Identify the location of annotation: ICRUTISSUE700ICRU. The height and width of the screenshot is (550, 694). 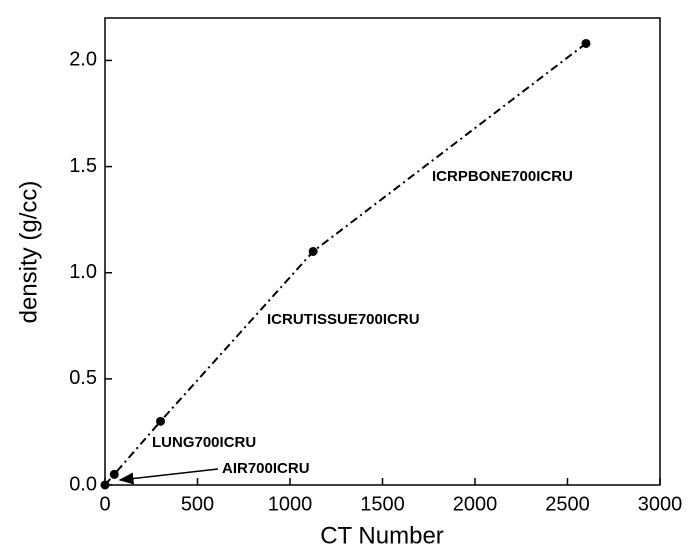
(343, 319).